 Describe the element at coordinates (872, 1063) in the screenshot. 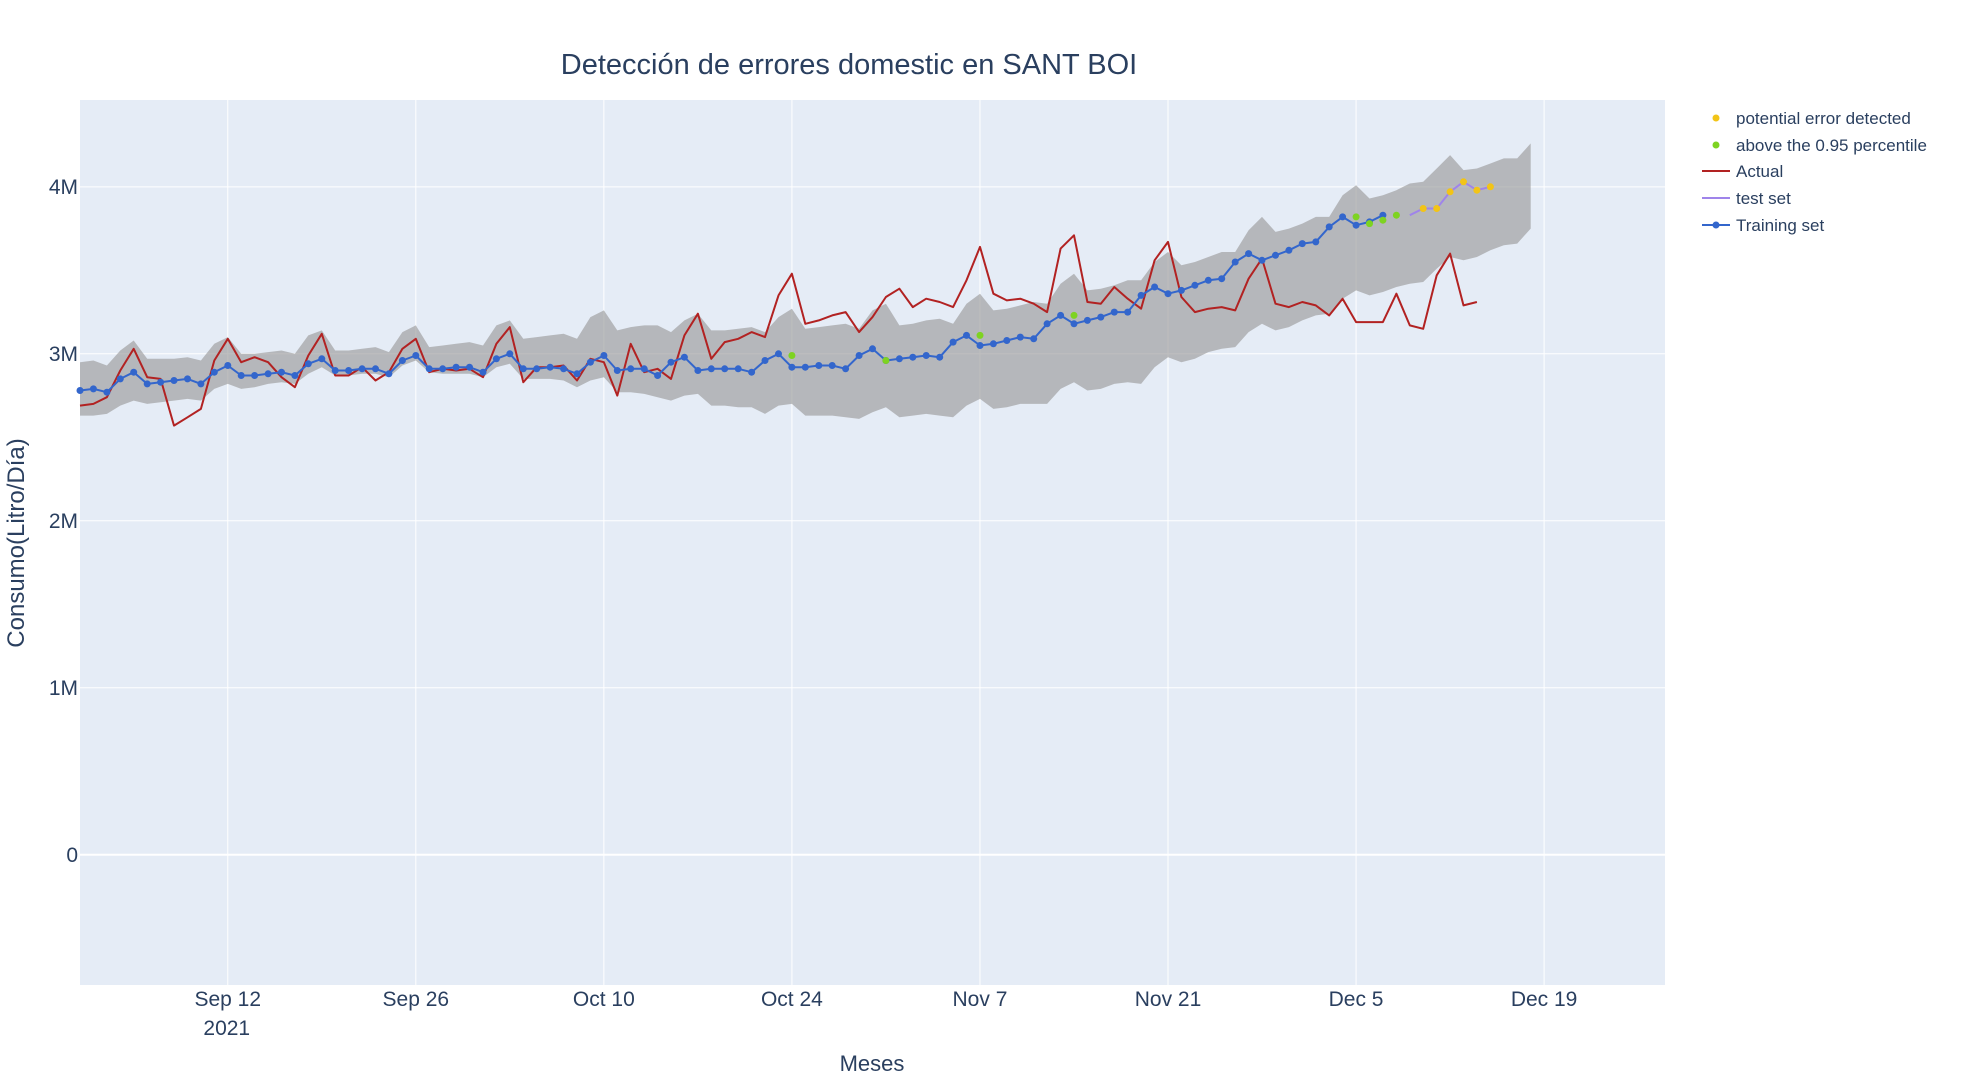

I see `x-axis-title: Meses` at that location.